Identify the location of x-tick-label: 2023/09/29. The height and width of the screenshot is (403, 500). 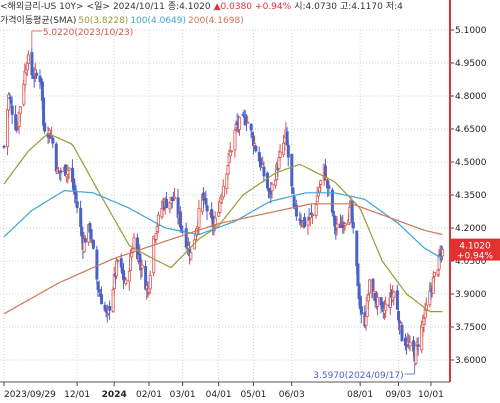
(30, 395).